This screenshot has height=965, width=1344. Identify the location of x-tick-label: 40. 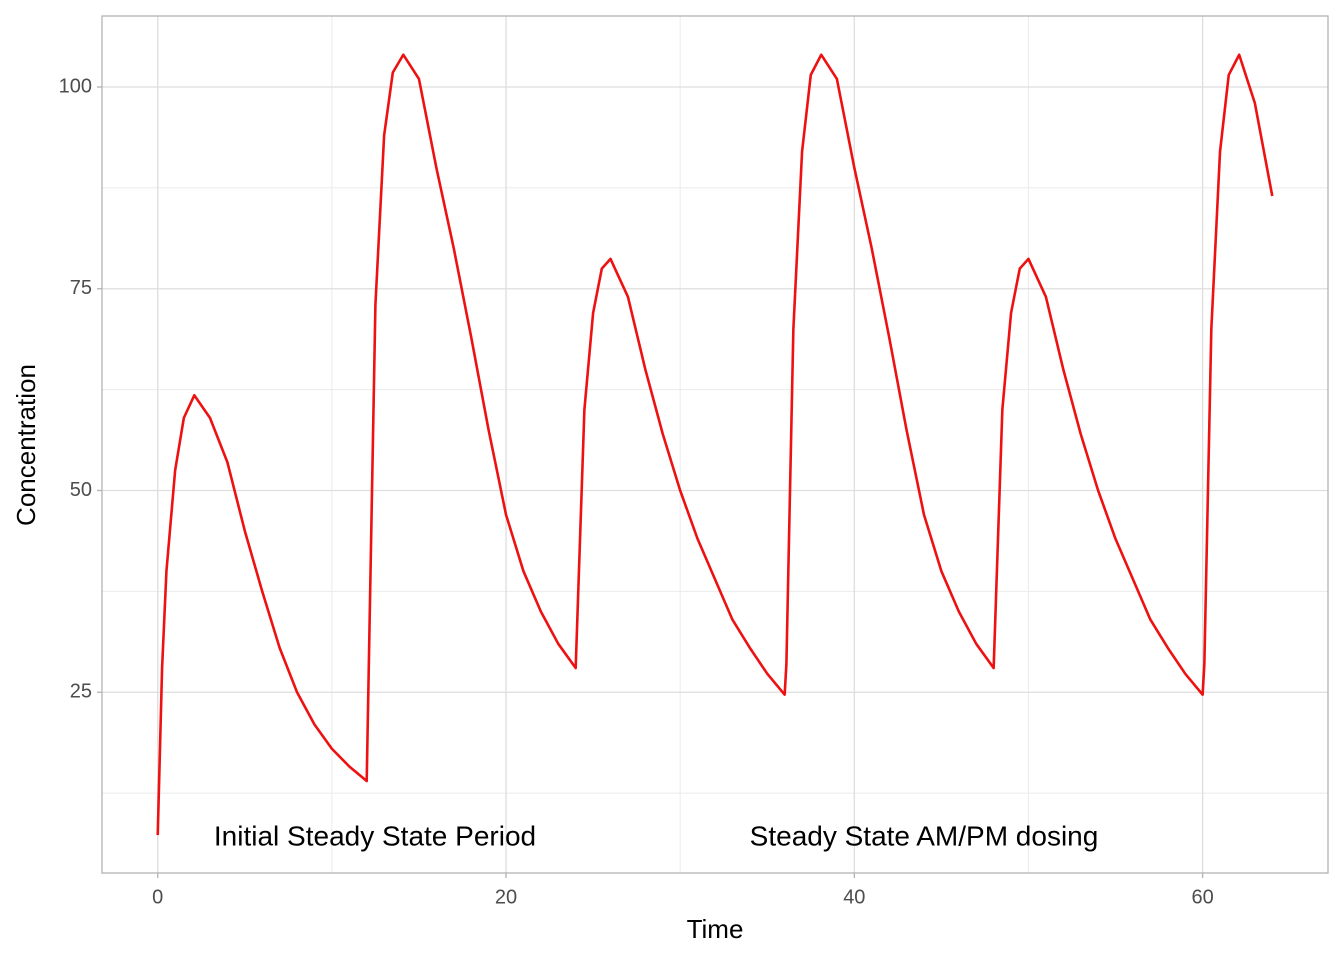
(854, 897).